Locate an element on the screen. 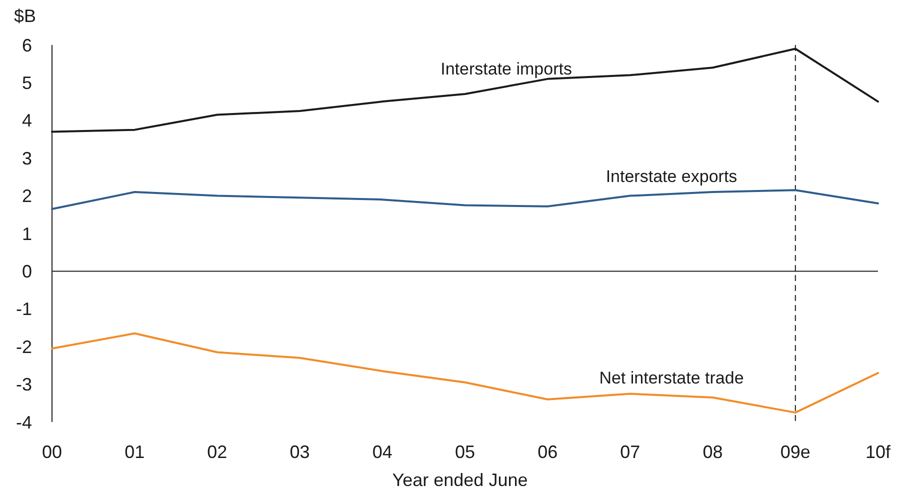 The height and width of the screenshot is (490, 907). x-tick-label: 07 is located at coordinates (630, 452).